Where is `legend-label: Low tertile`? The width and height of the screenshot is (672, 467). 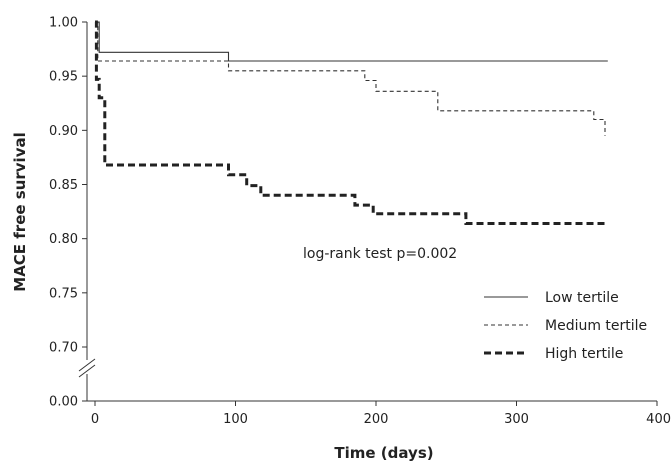
legend-label: Low tertile is located at coordinates (582, 298).